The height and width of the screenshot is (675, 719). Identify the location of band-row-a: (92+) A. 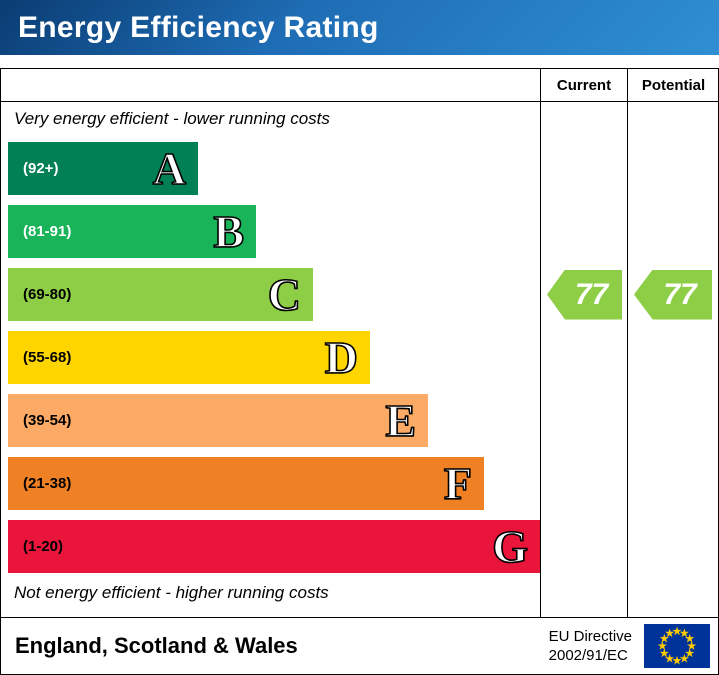
(271, 168).